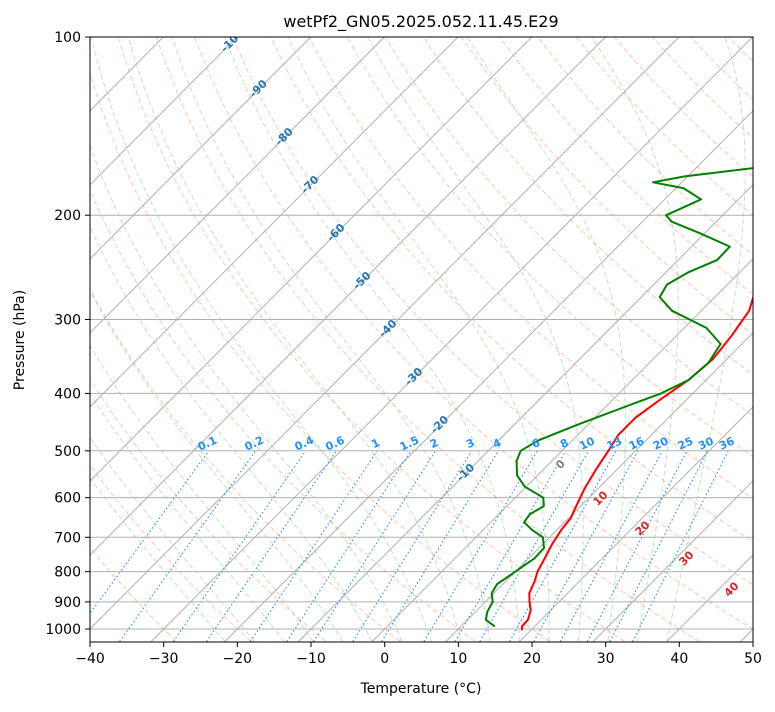  Describe the element at coordinates (232, 40) in the screenshot. I see `isotherm-label: -100` at that location.